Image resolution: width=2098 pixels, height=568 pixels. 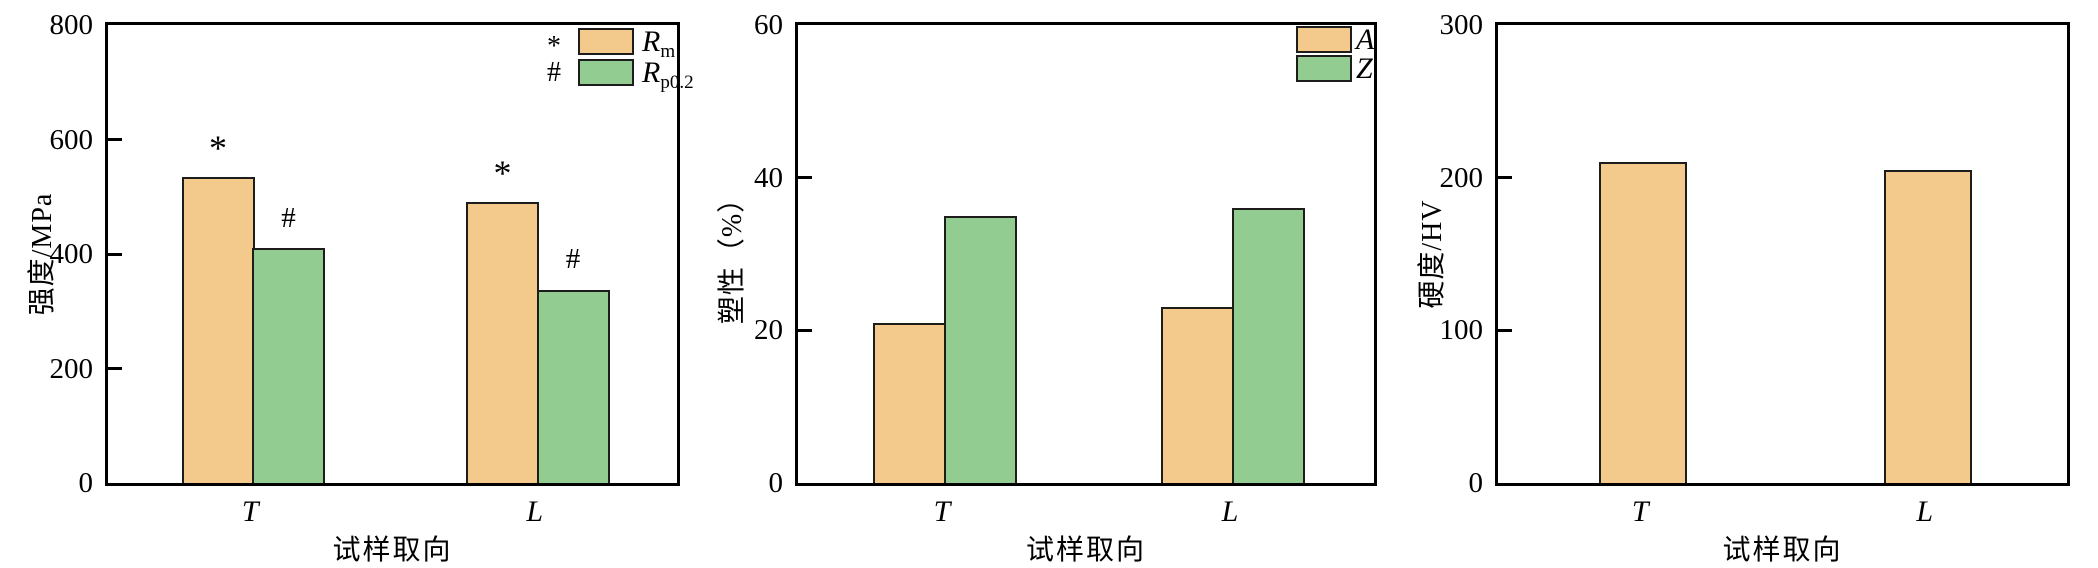 I want to click on y-tick-label: 400, so click(x=71, y=254).